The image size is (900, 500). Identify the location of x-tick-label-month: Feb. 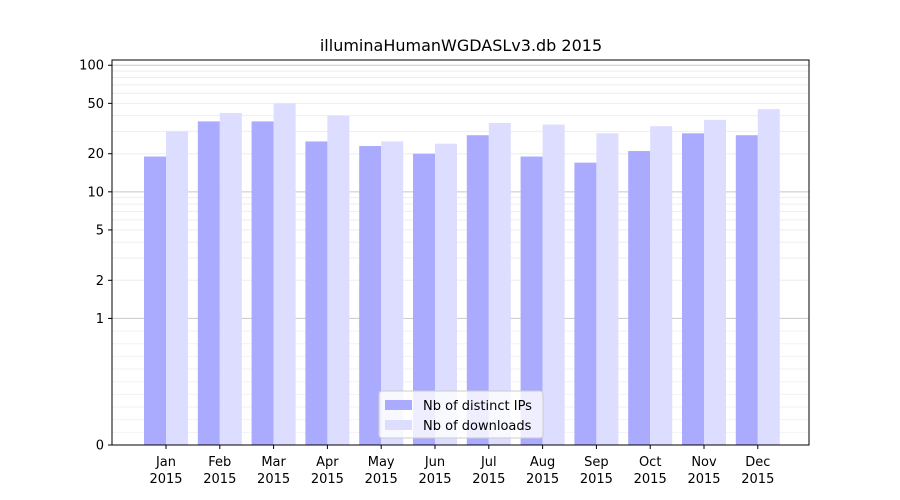
(219, 462).